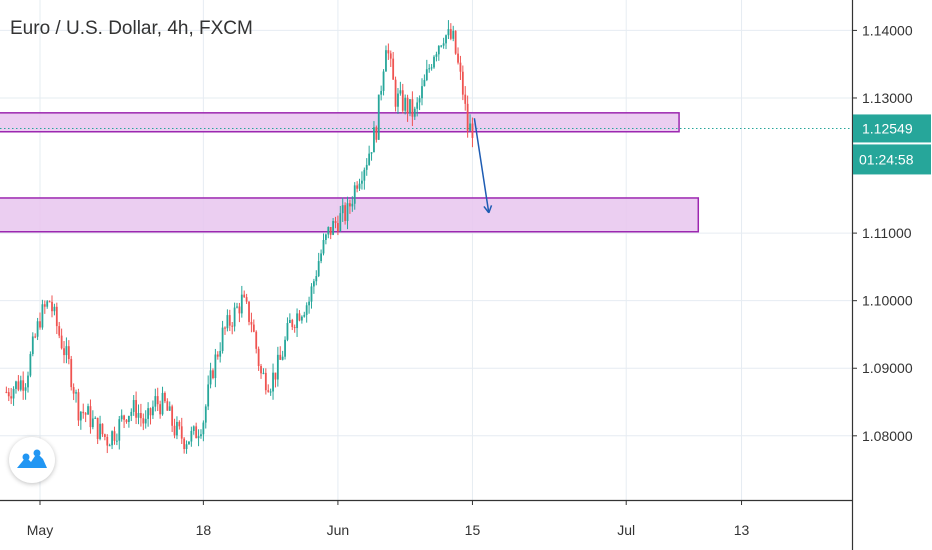  I want to click on price-tags: 1.12549 01:24:58, so click(892, 144).